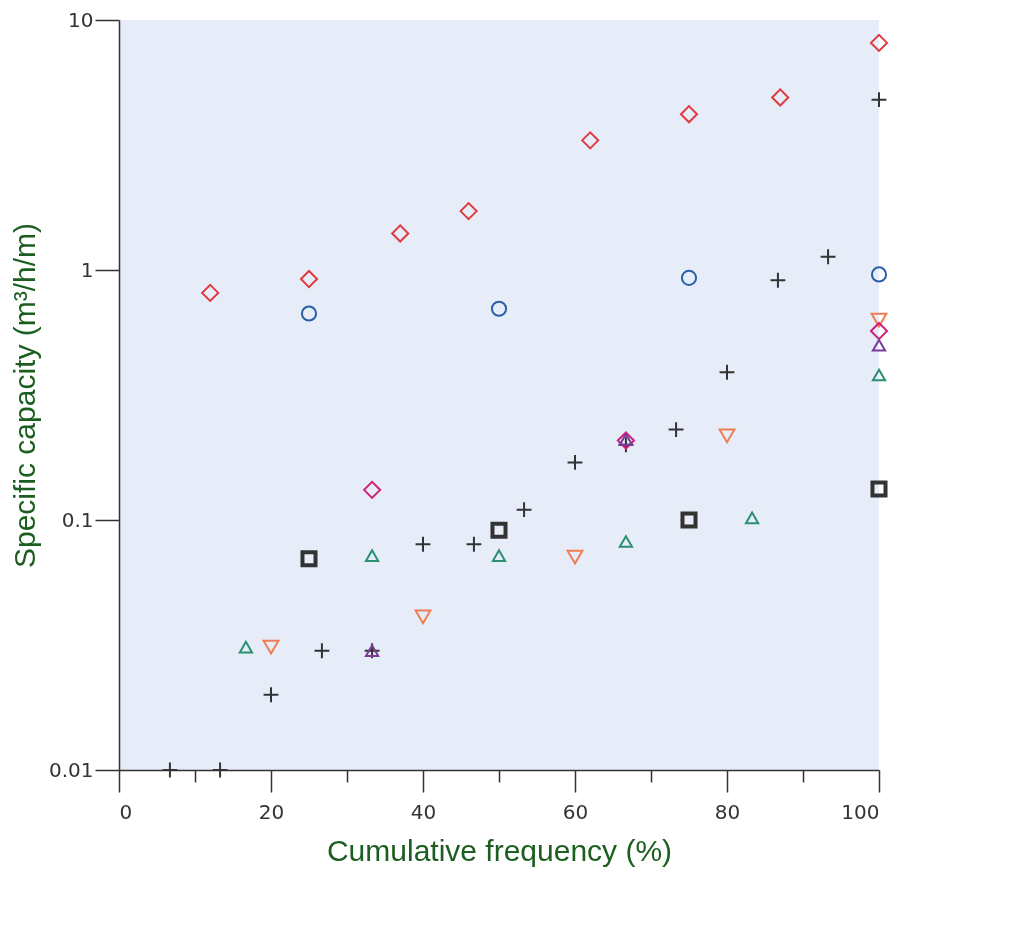 This screenshot has height=947, width=1017. I want to click on y-axis-title: Specific capacity (m³/h/m), so click(24, 395).